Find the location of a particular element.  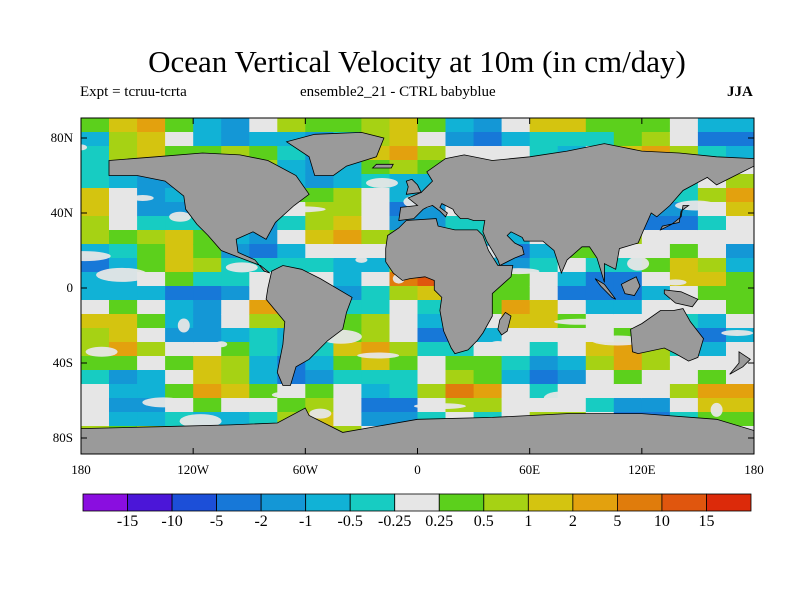

land-north-america is located at coordinates (209, 213).